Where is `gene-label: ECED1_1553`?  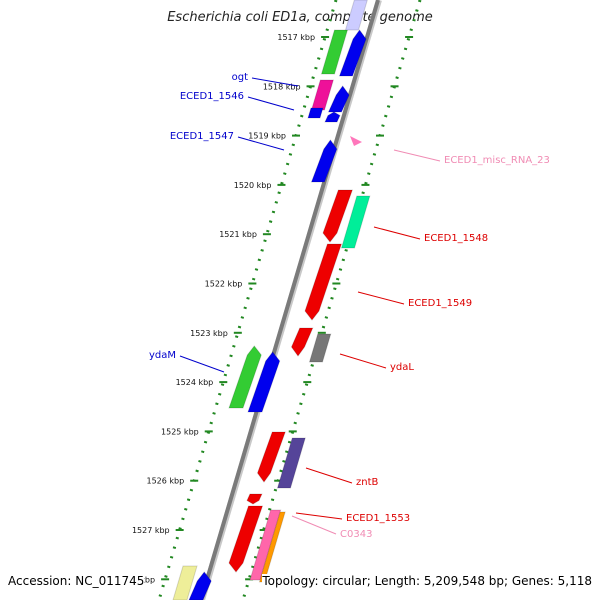 gene-label: ECED1_1553 is located at coordinates (378, 518).